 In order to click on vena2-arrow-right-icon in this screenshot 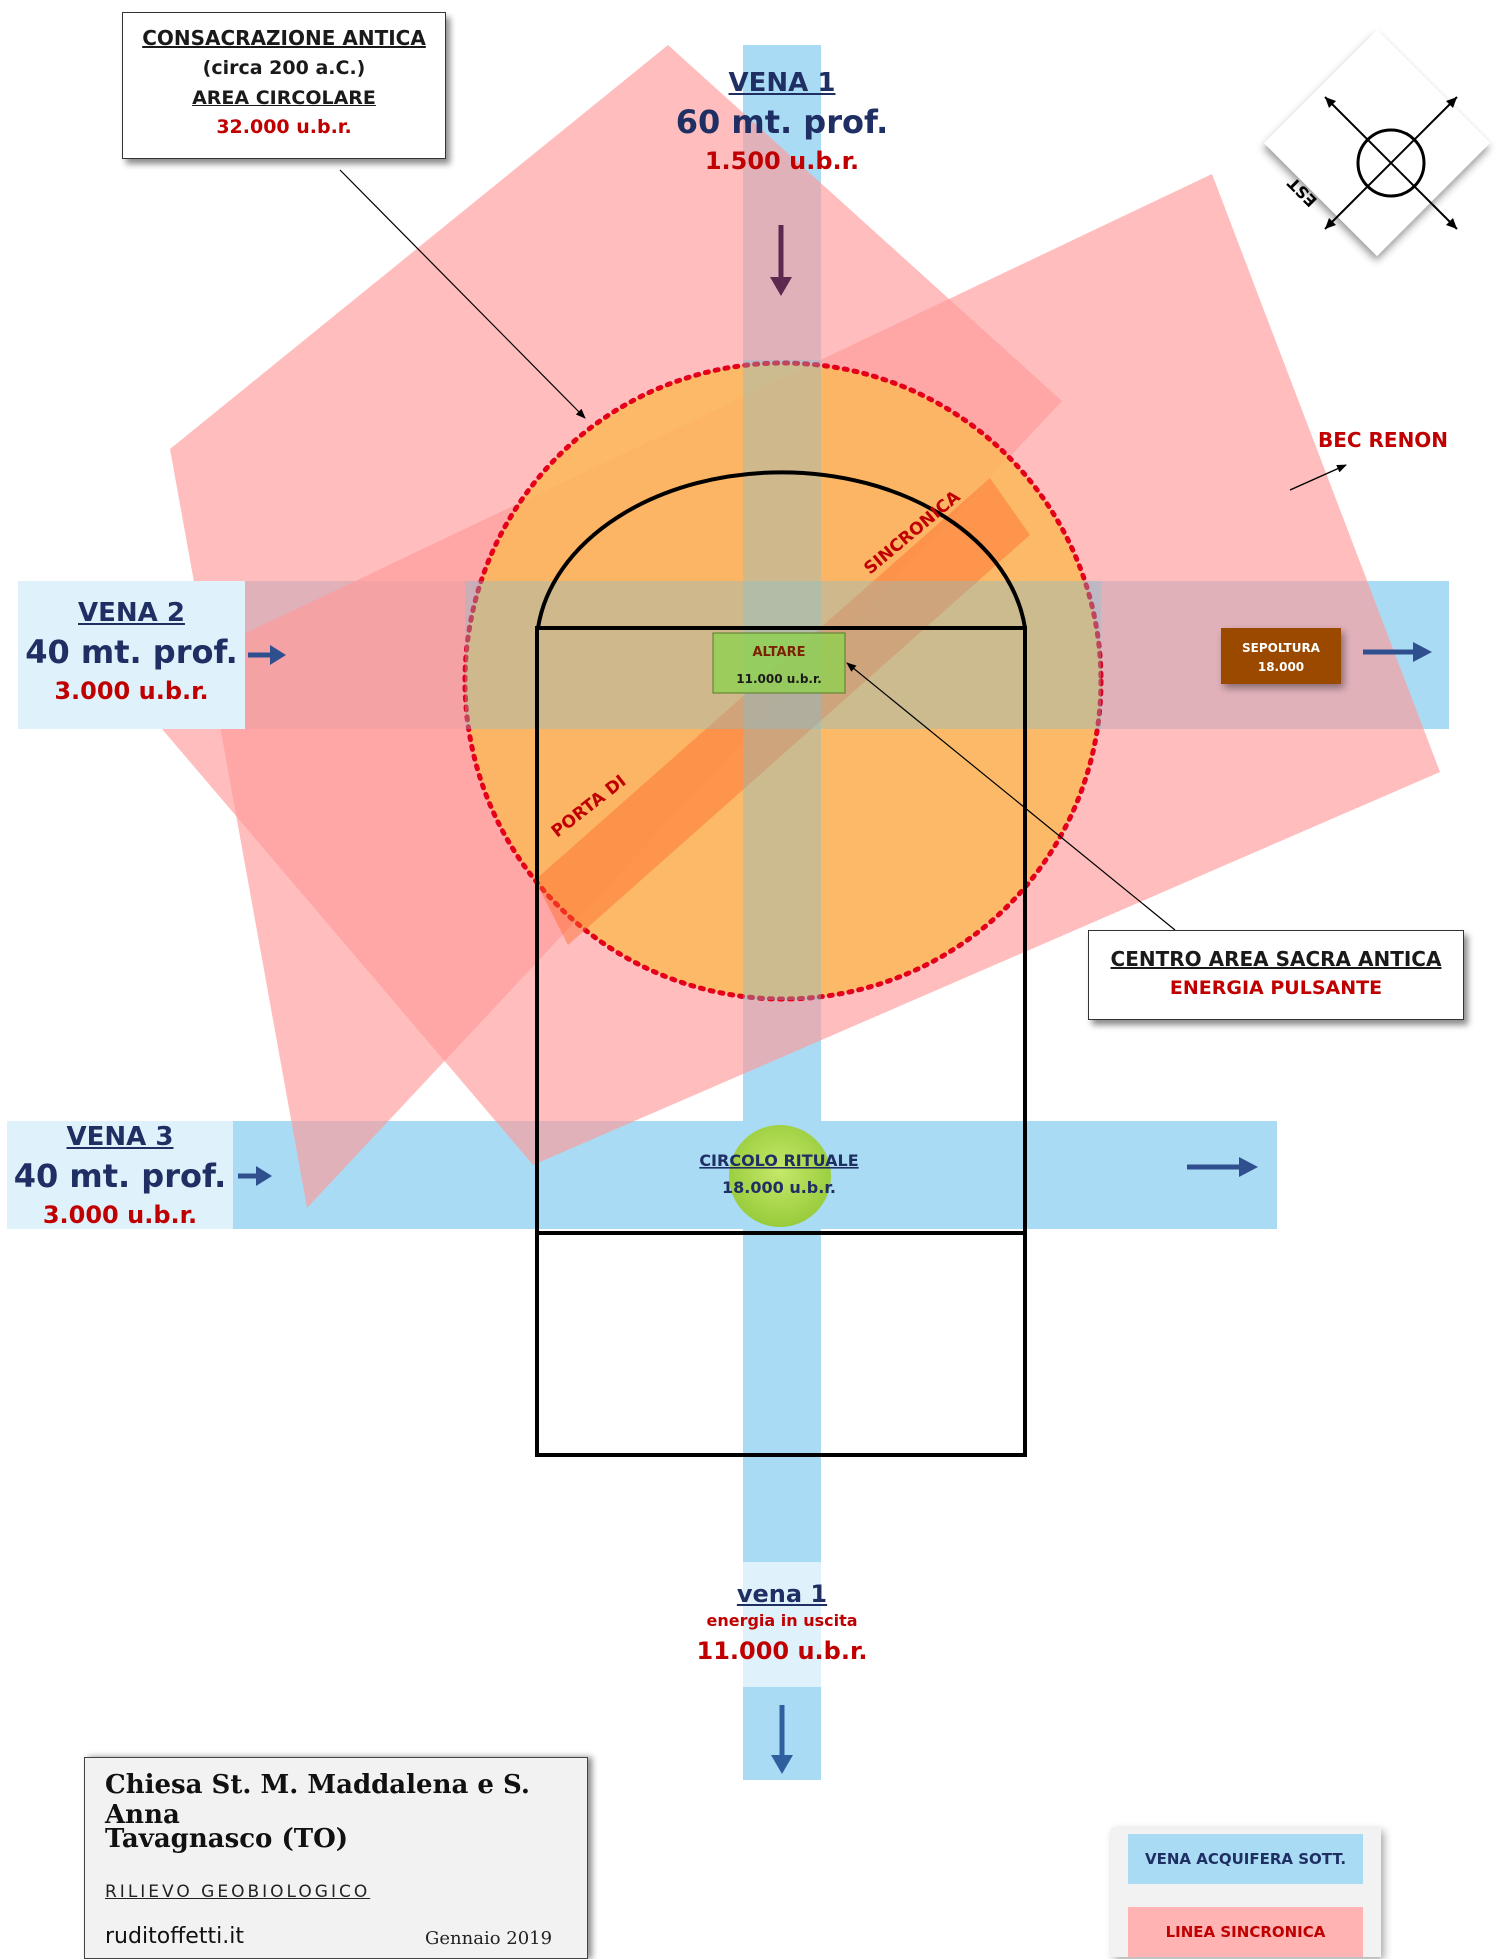, I will do `click(267, 655)`.